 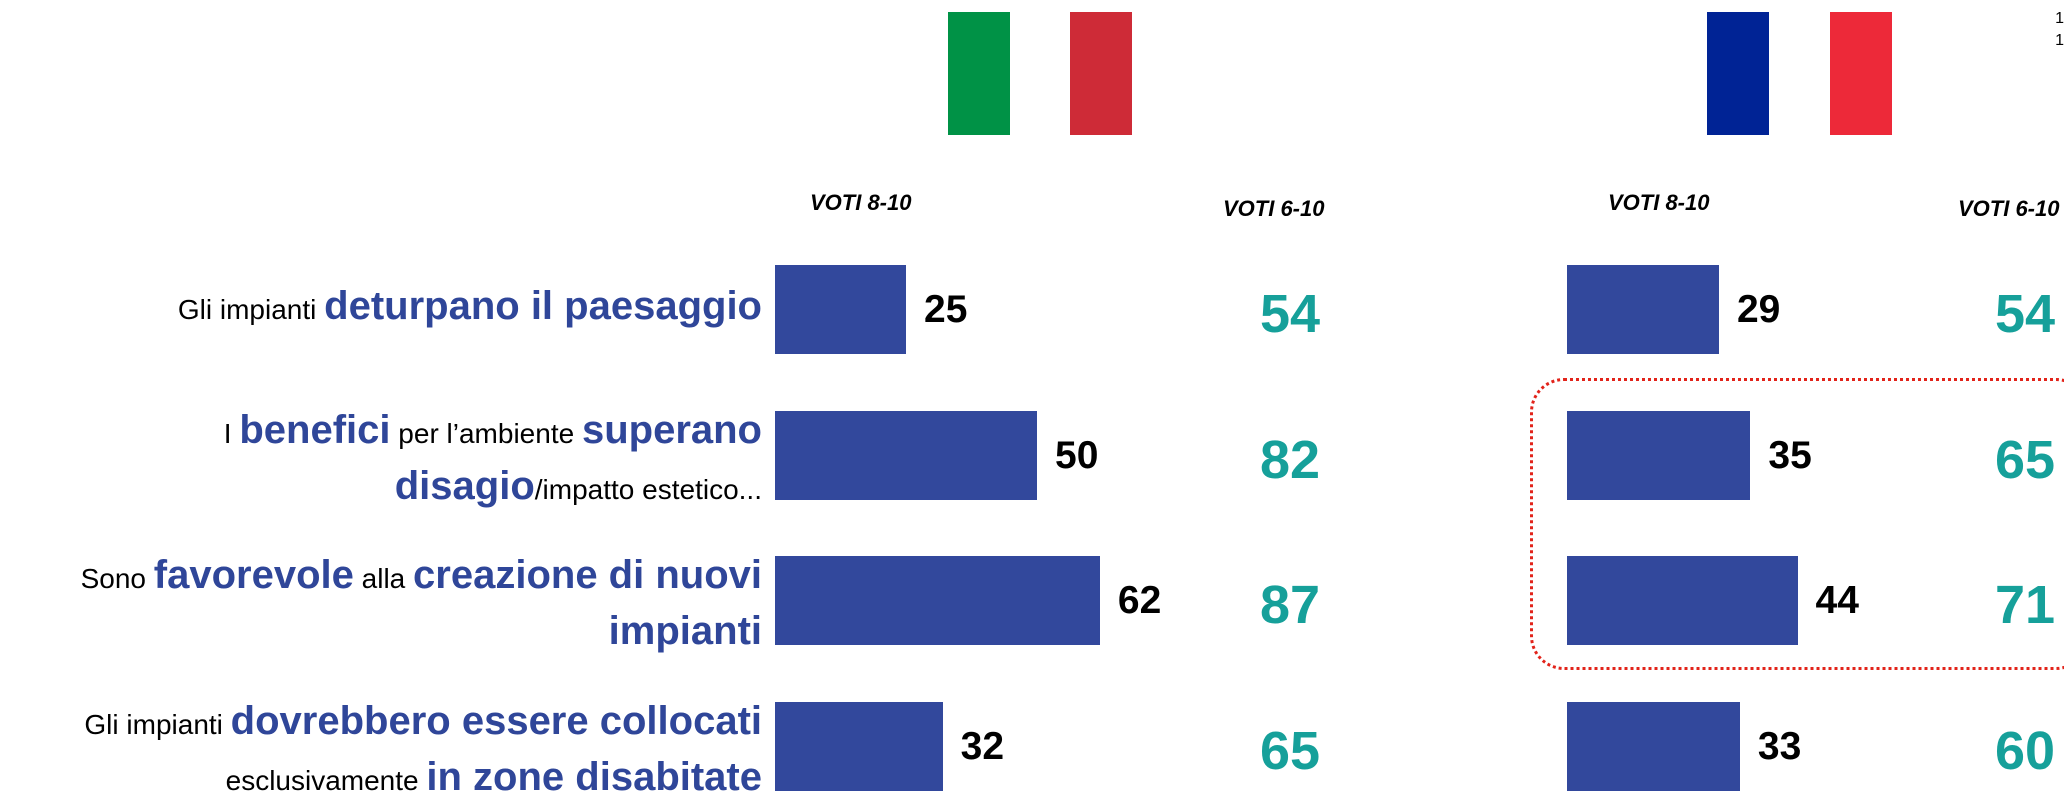 I want to click on italy-voti-6-10-value-2: 82, so click(x=1290, y=459).